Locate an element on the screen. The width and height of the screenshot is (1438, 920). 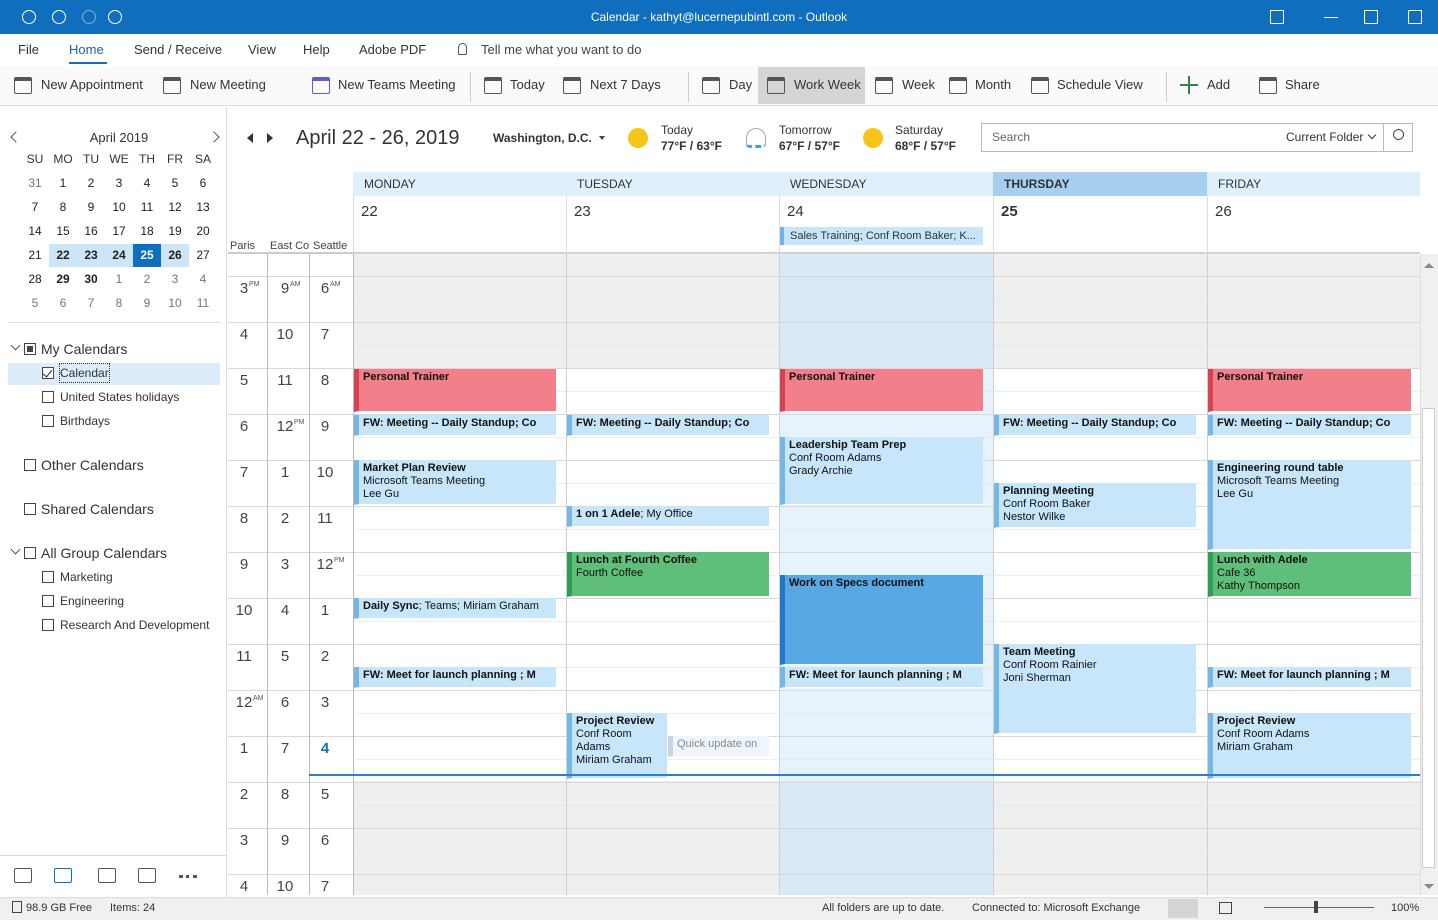
folder-group: All Group Calendars is located at coordinates (104, 553).